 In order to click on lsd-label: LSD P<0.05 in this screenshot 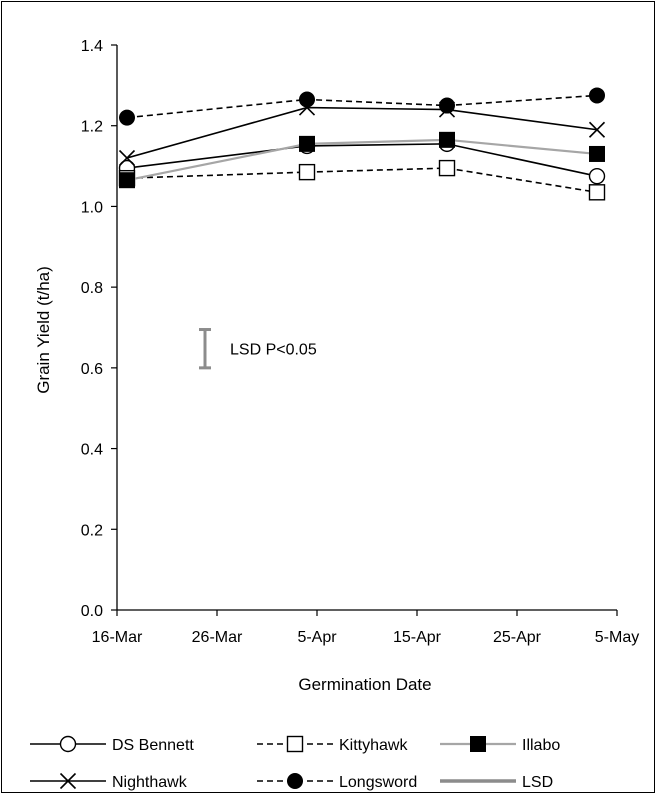, I will do `click(273, 350)`.